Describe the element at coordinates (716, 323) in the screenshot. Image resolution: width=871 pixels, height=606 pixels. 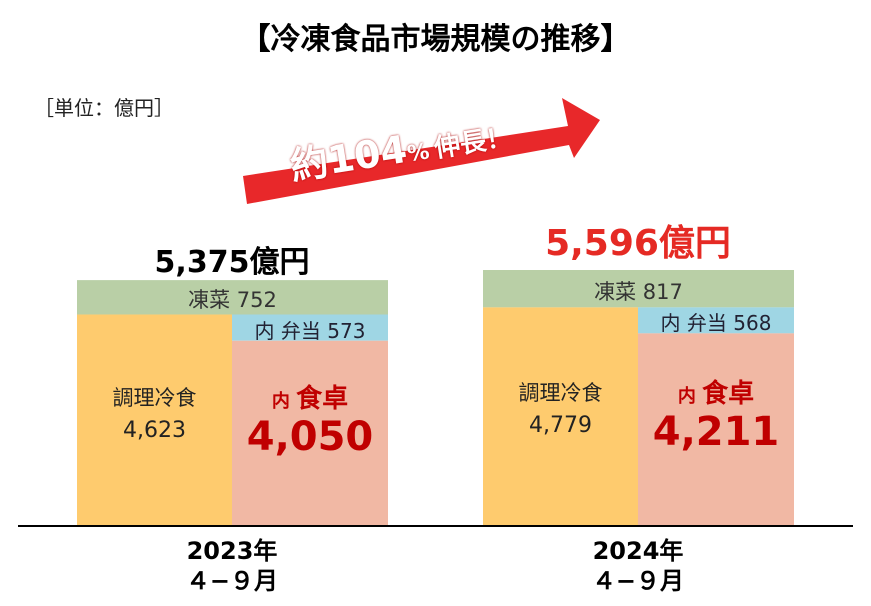
I see `label-bento-2024: 内 弁当 568` at that location.